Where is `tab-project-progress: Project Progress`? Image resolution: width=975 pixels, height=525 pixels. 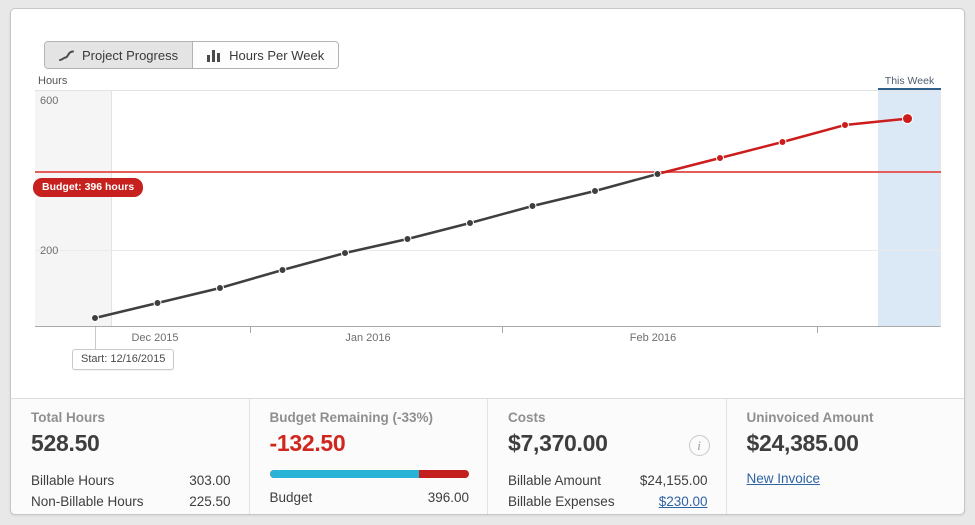 tab-project-progress: Project Progress is located at coordinates (119, 55).